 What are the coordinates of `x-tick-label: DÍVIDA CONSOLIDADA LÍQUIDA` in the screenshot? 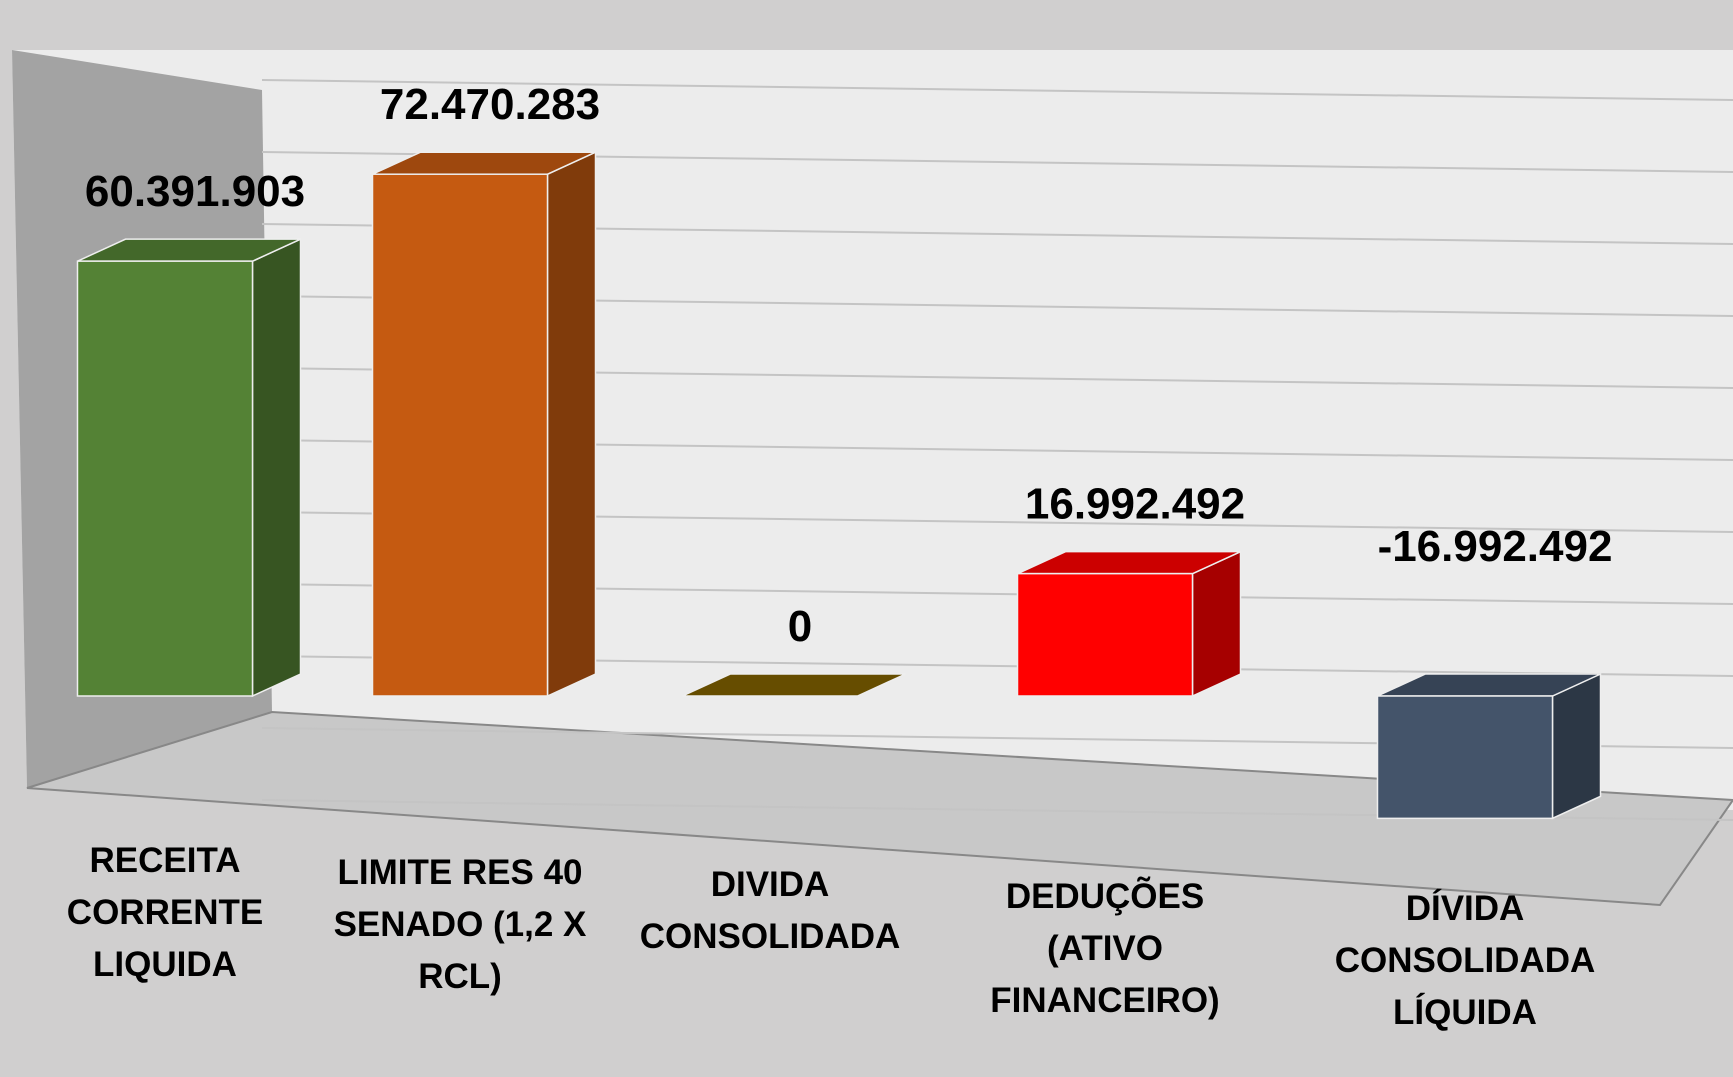 It's located at (1465, 960).